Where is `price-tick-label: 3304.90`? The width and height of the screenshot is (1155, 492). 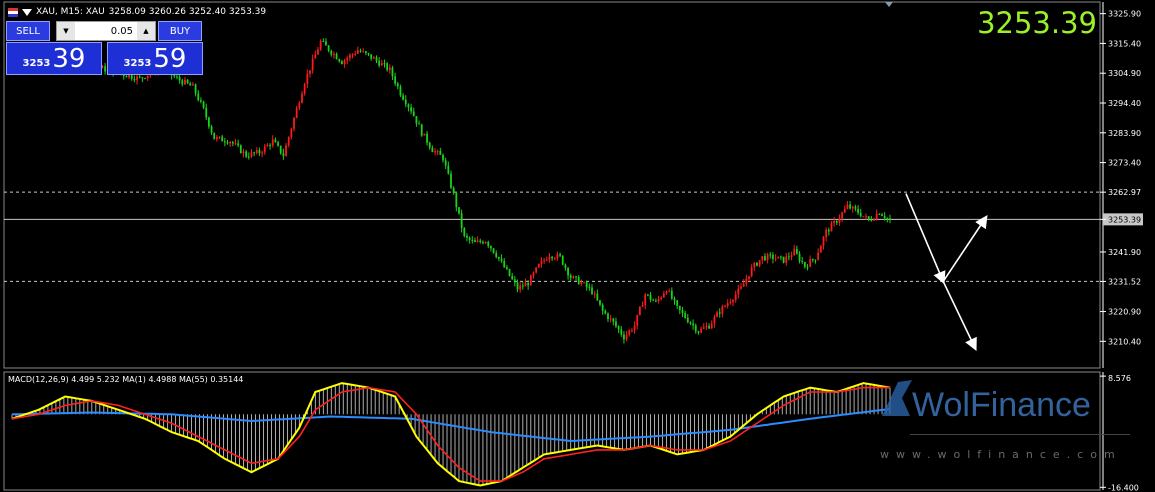
price-tick-label: 3304.90 is located at coordinates (1124, 73).